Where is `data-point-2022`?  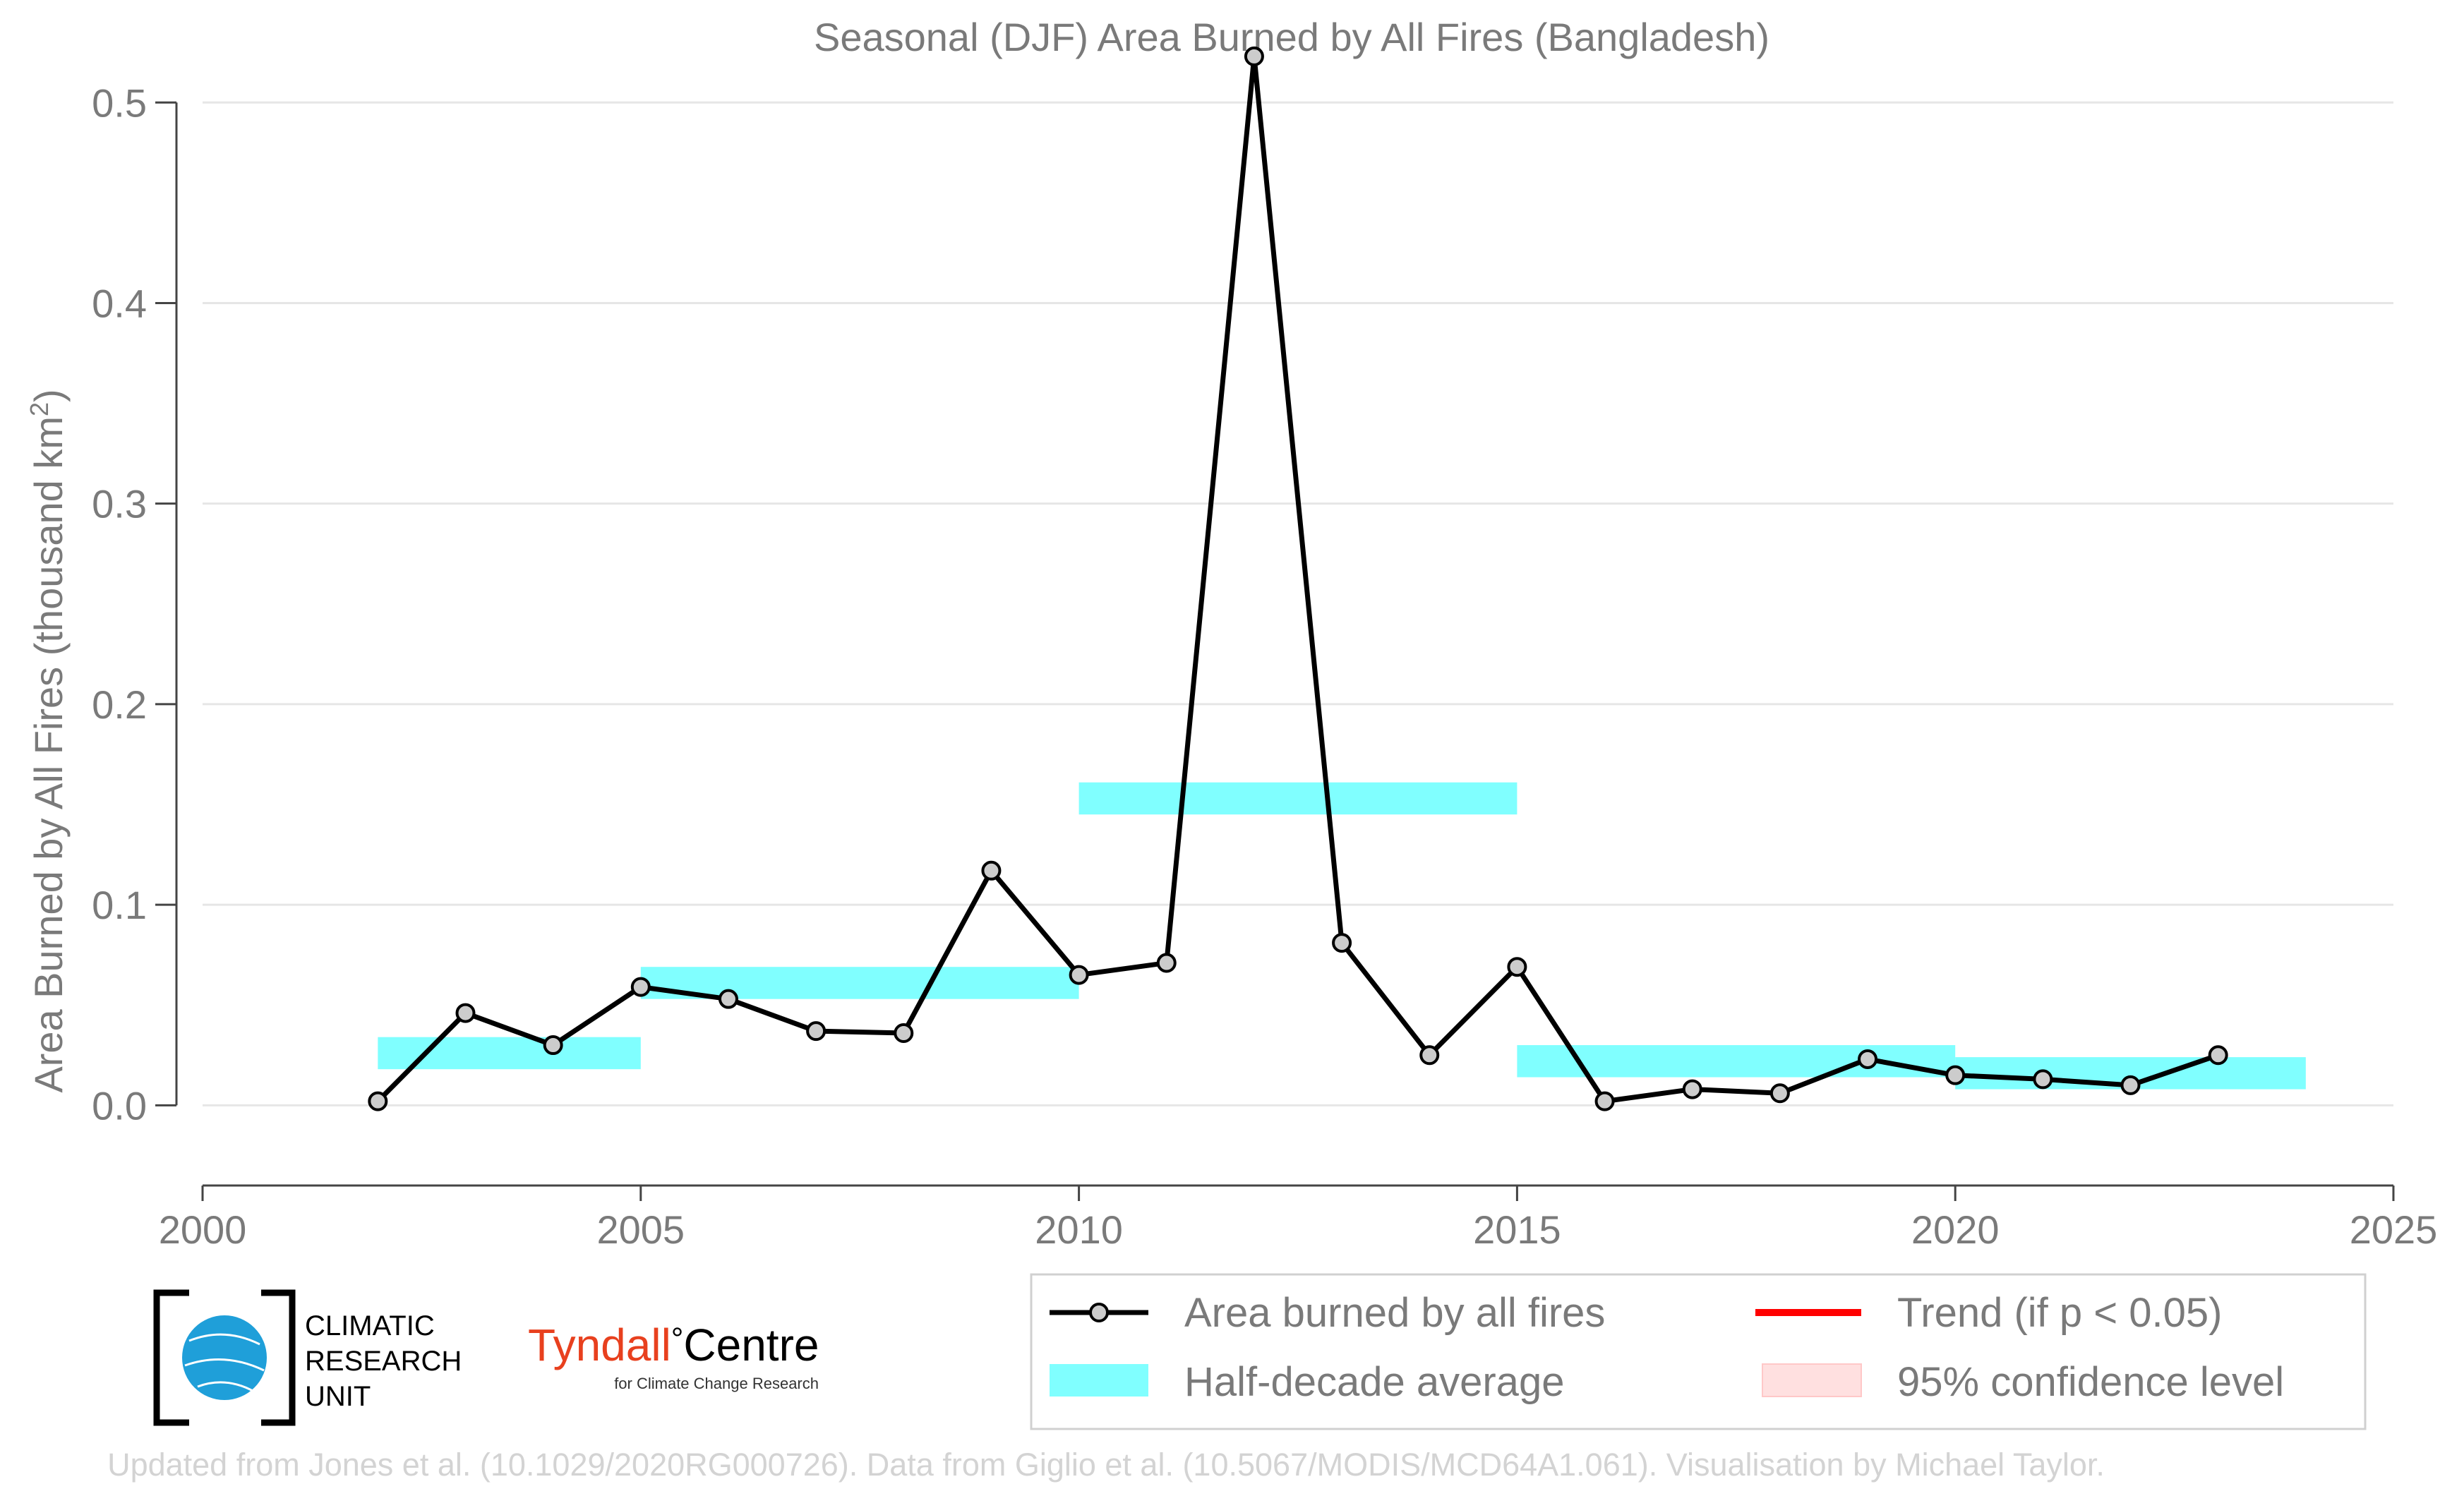 data-point-2022 is located at coordinates (2130, 1085).